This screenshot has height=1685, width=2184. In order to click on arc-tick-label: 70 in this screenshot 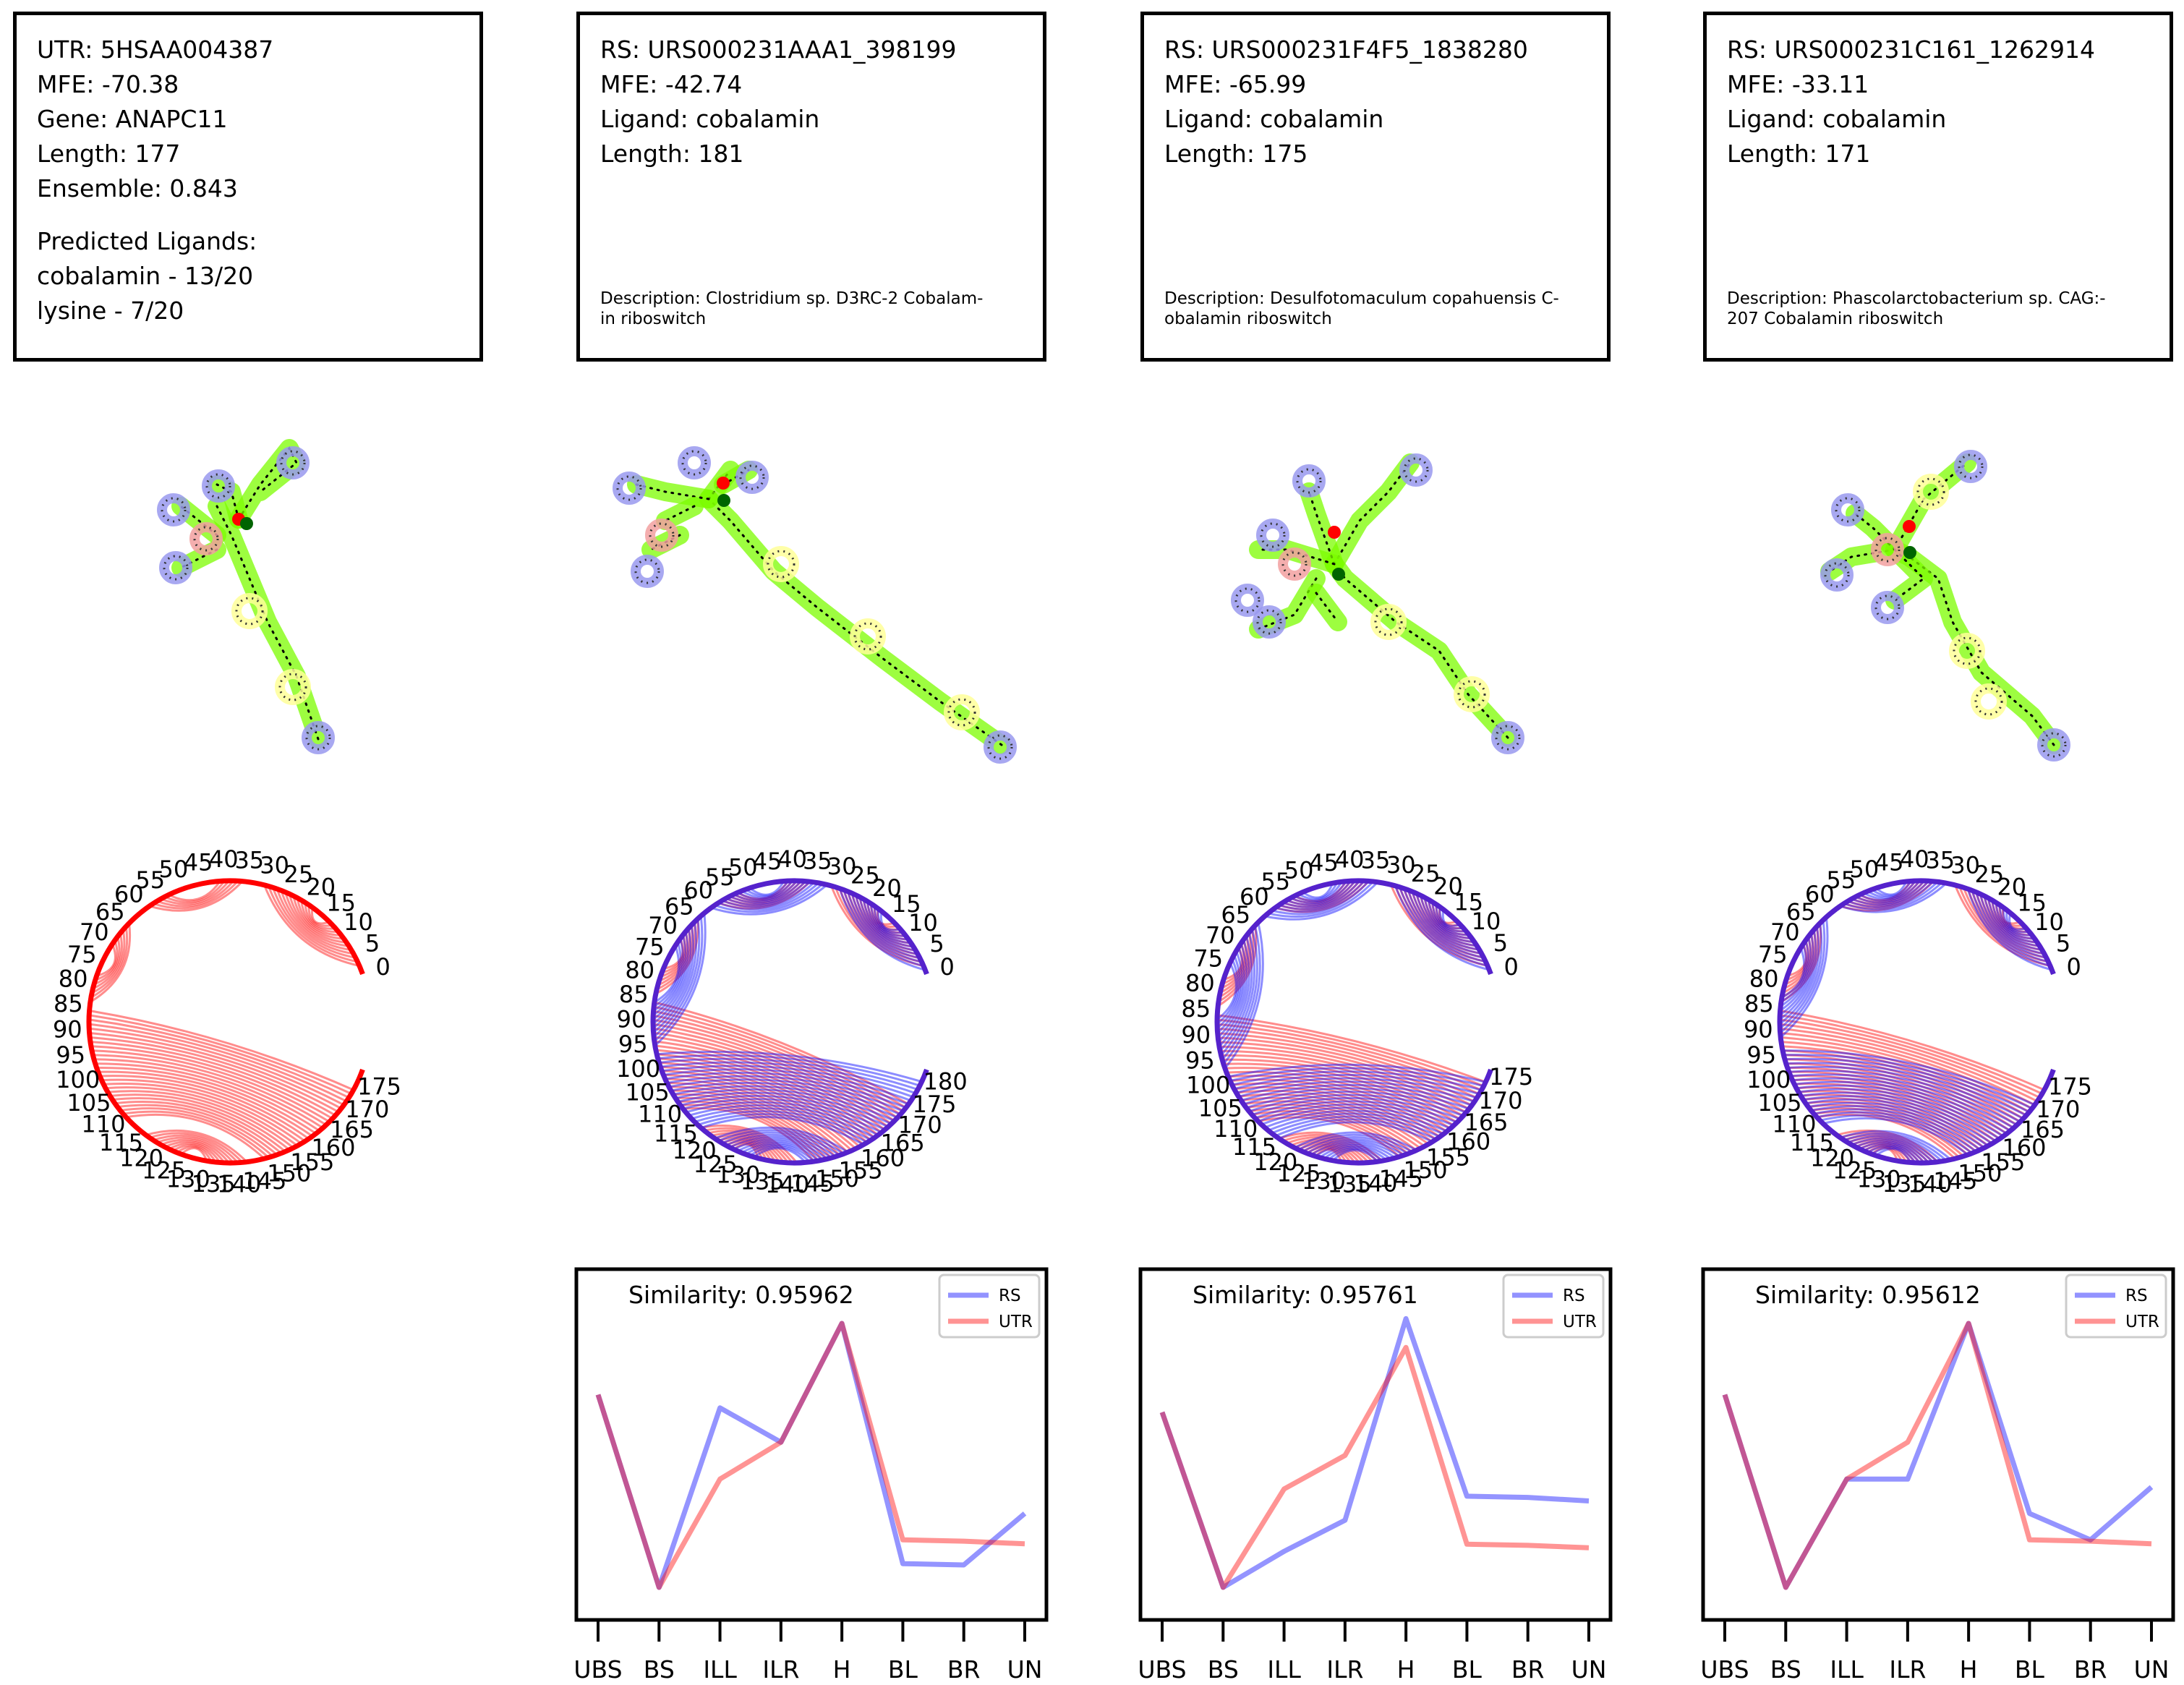, I will do `click(663, 925)`.